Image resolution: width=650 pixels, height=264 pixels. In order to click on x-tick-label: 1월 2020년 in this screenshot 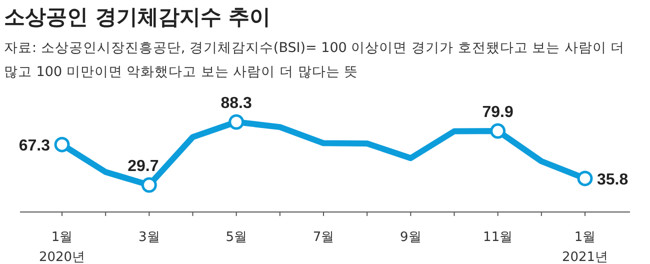, I will do `click(62, 247)`.